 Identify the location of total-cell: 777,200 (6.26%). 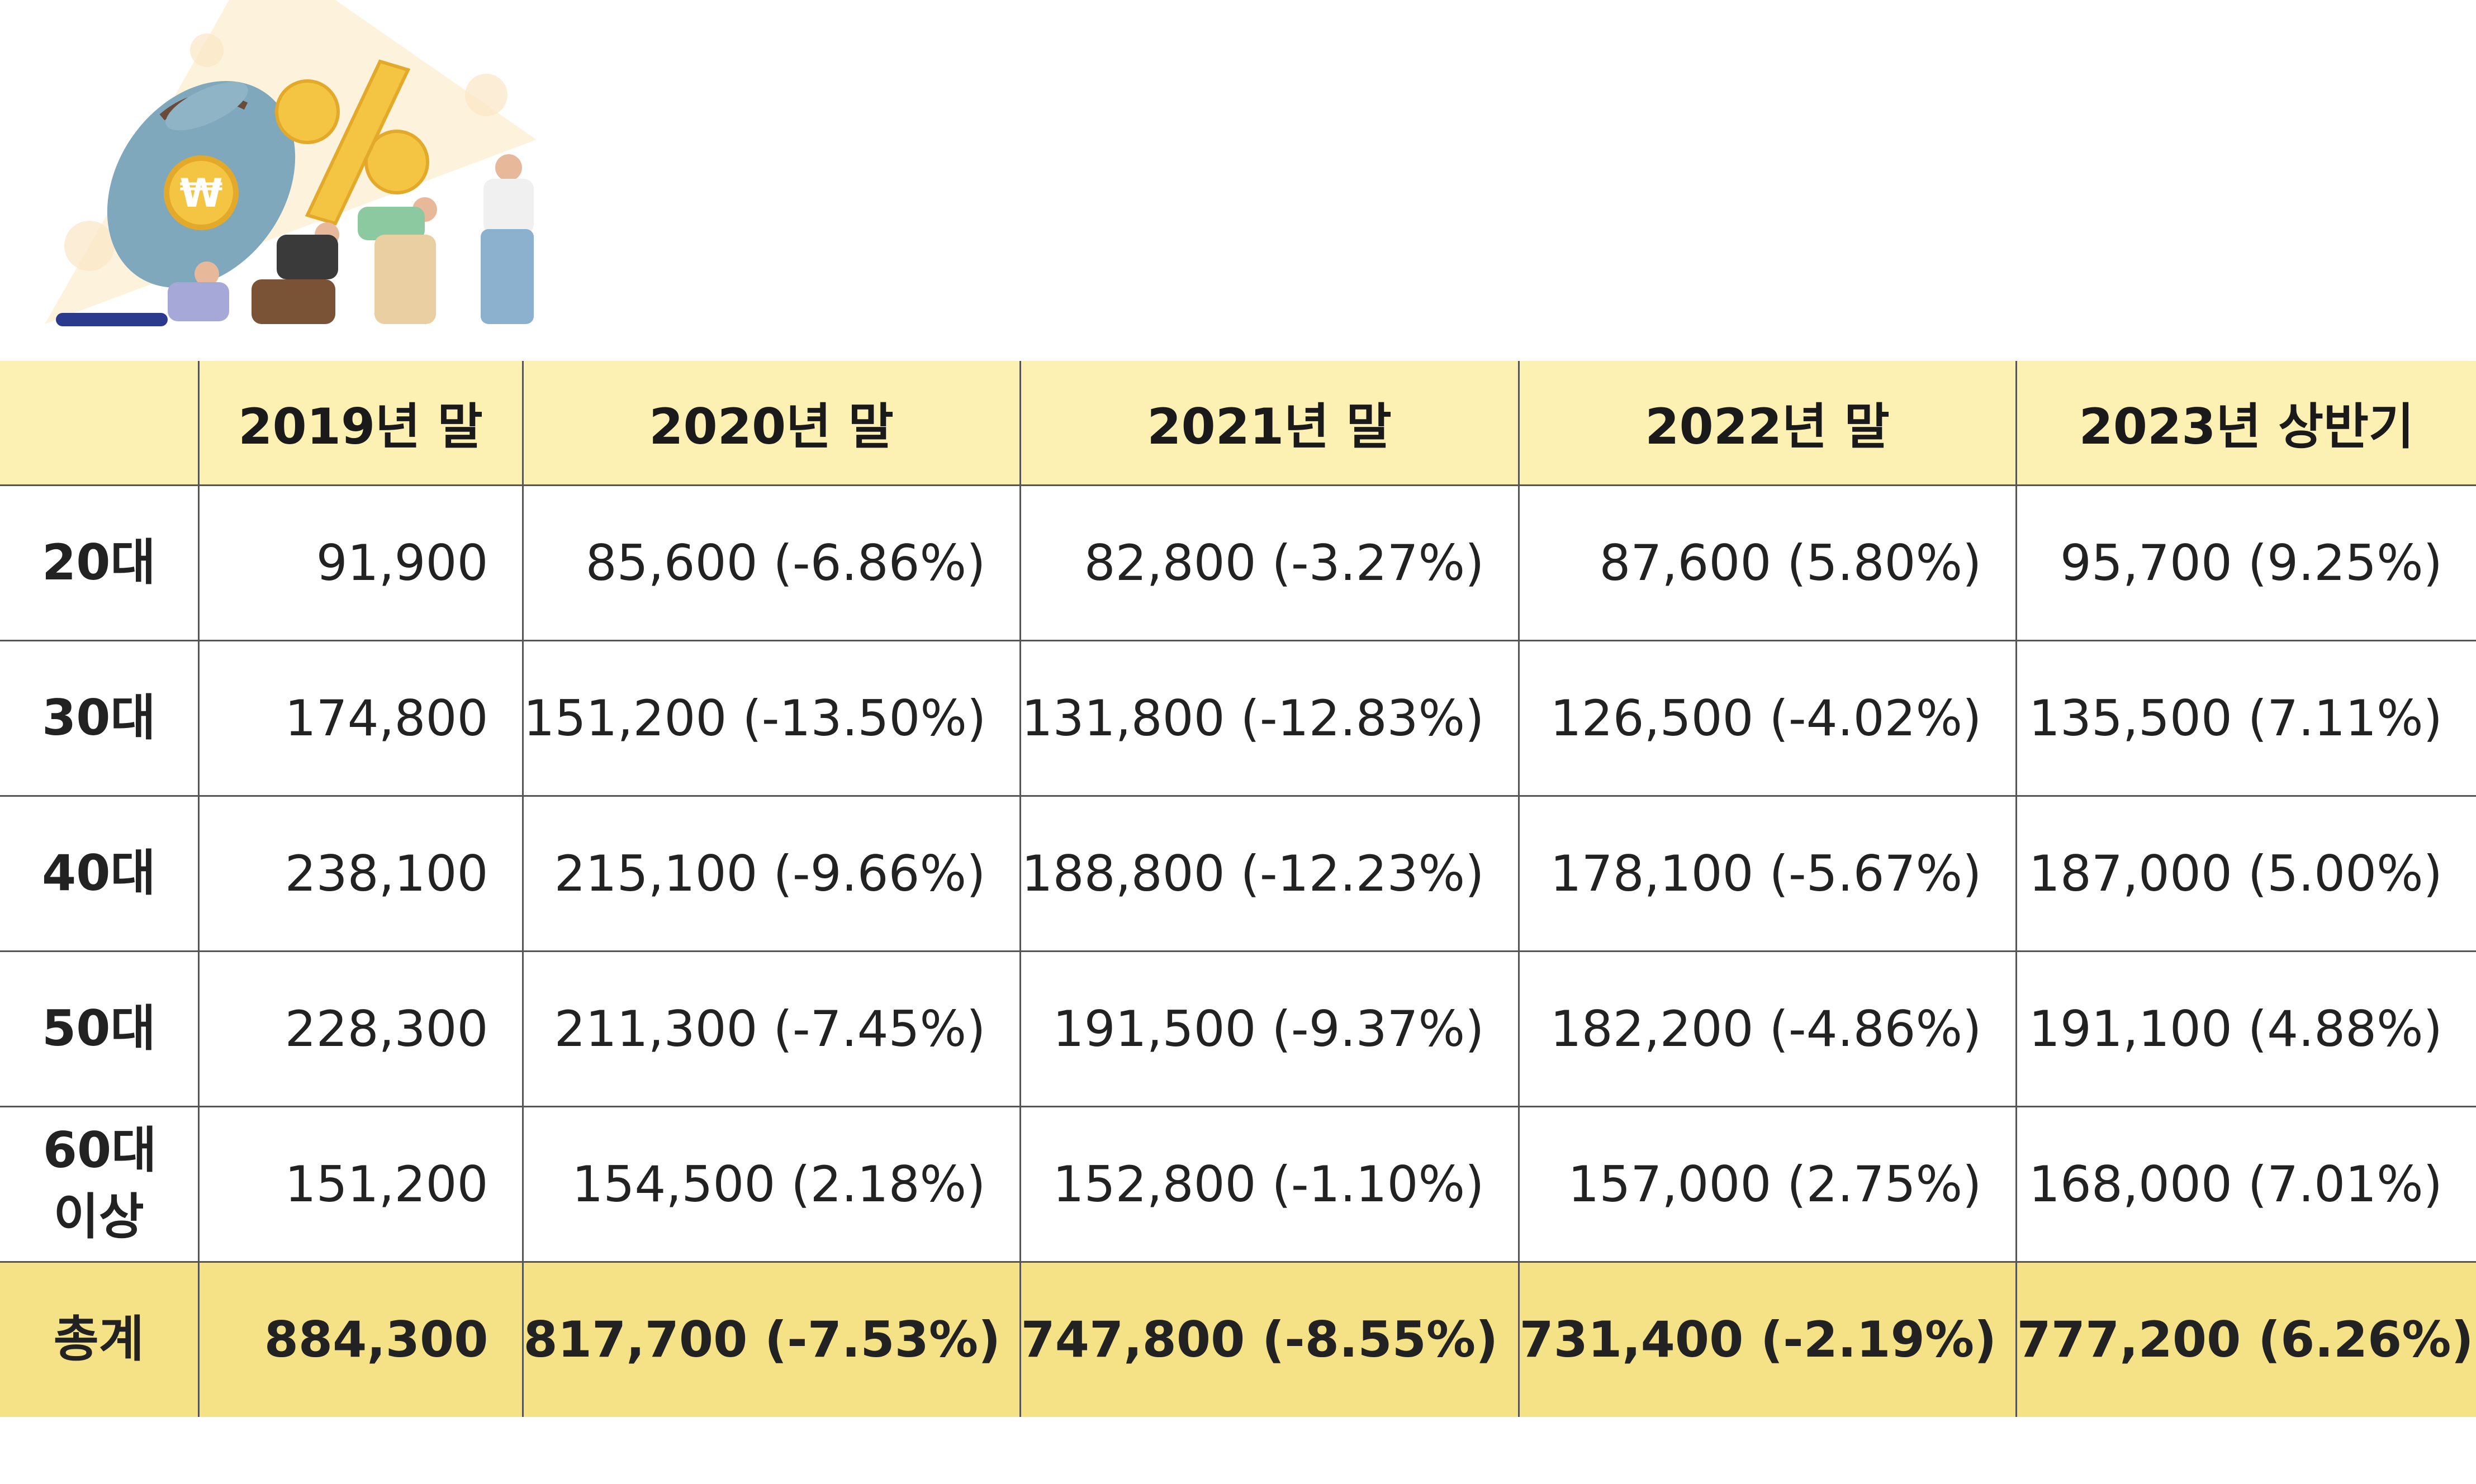
(2245, 1339).